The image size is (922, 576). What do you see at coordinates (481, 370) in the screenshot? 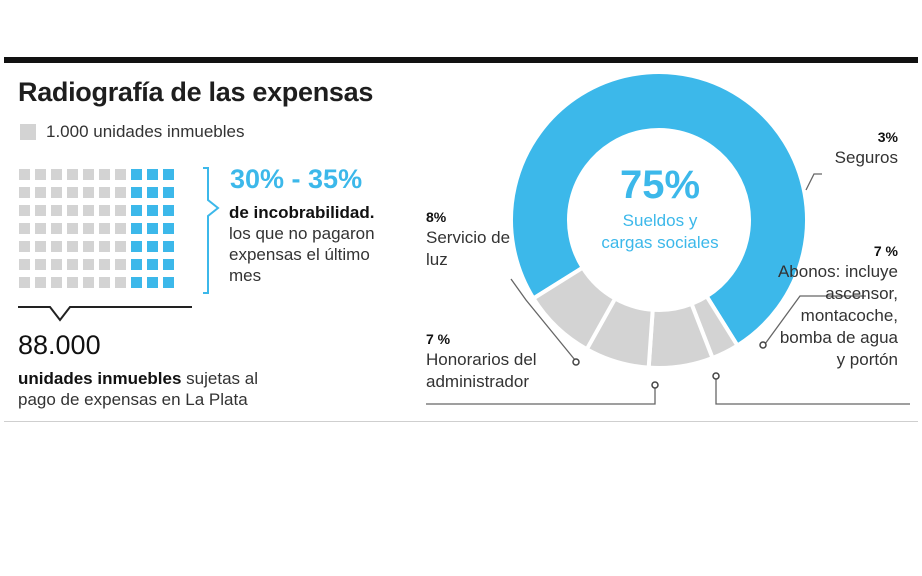
I see `label-honorarios-text: Honorarios del administrador` at bounding box center [481, 370].